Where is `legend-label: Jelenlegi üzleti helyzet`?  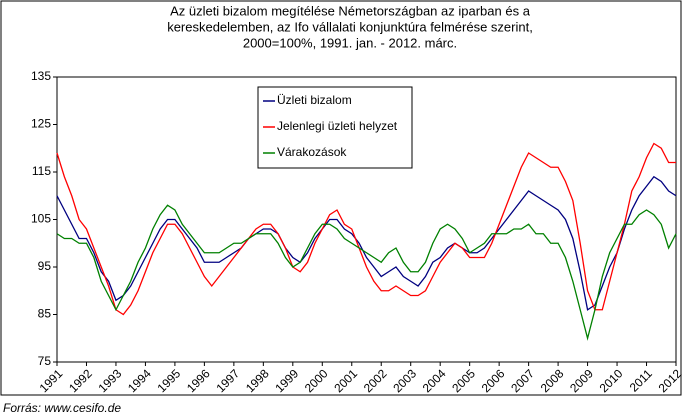
legend-label: Jelenlegi üzleti helyzet is located at coordinates (337, 126).